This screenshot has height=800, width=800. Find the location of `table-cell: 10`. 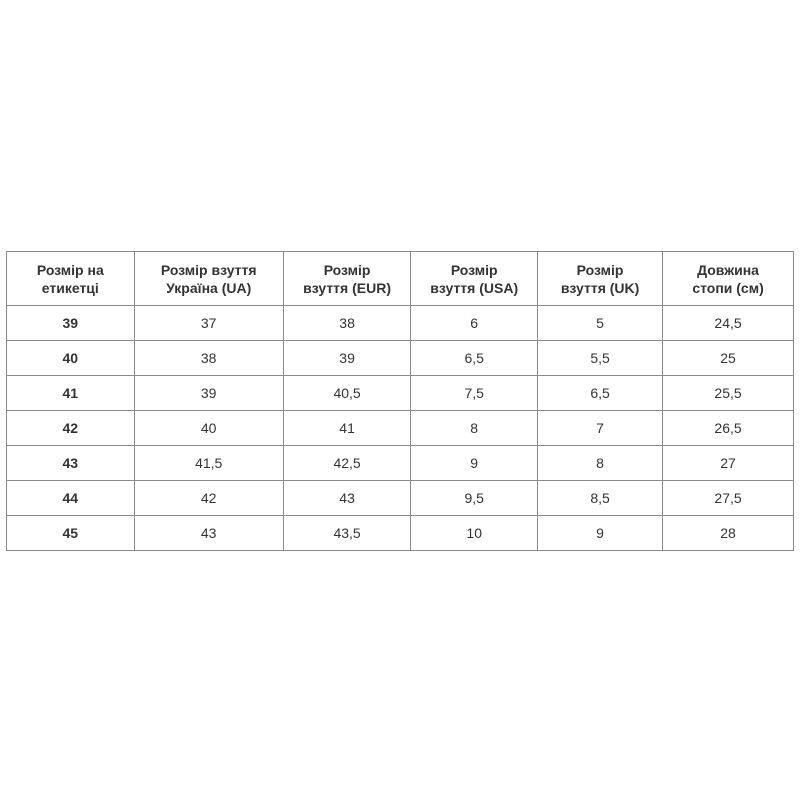

table-cell: 10 is located at coordinates (474, 533).